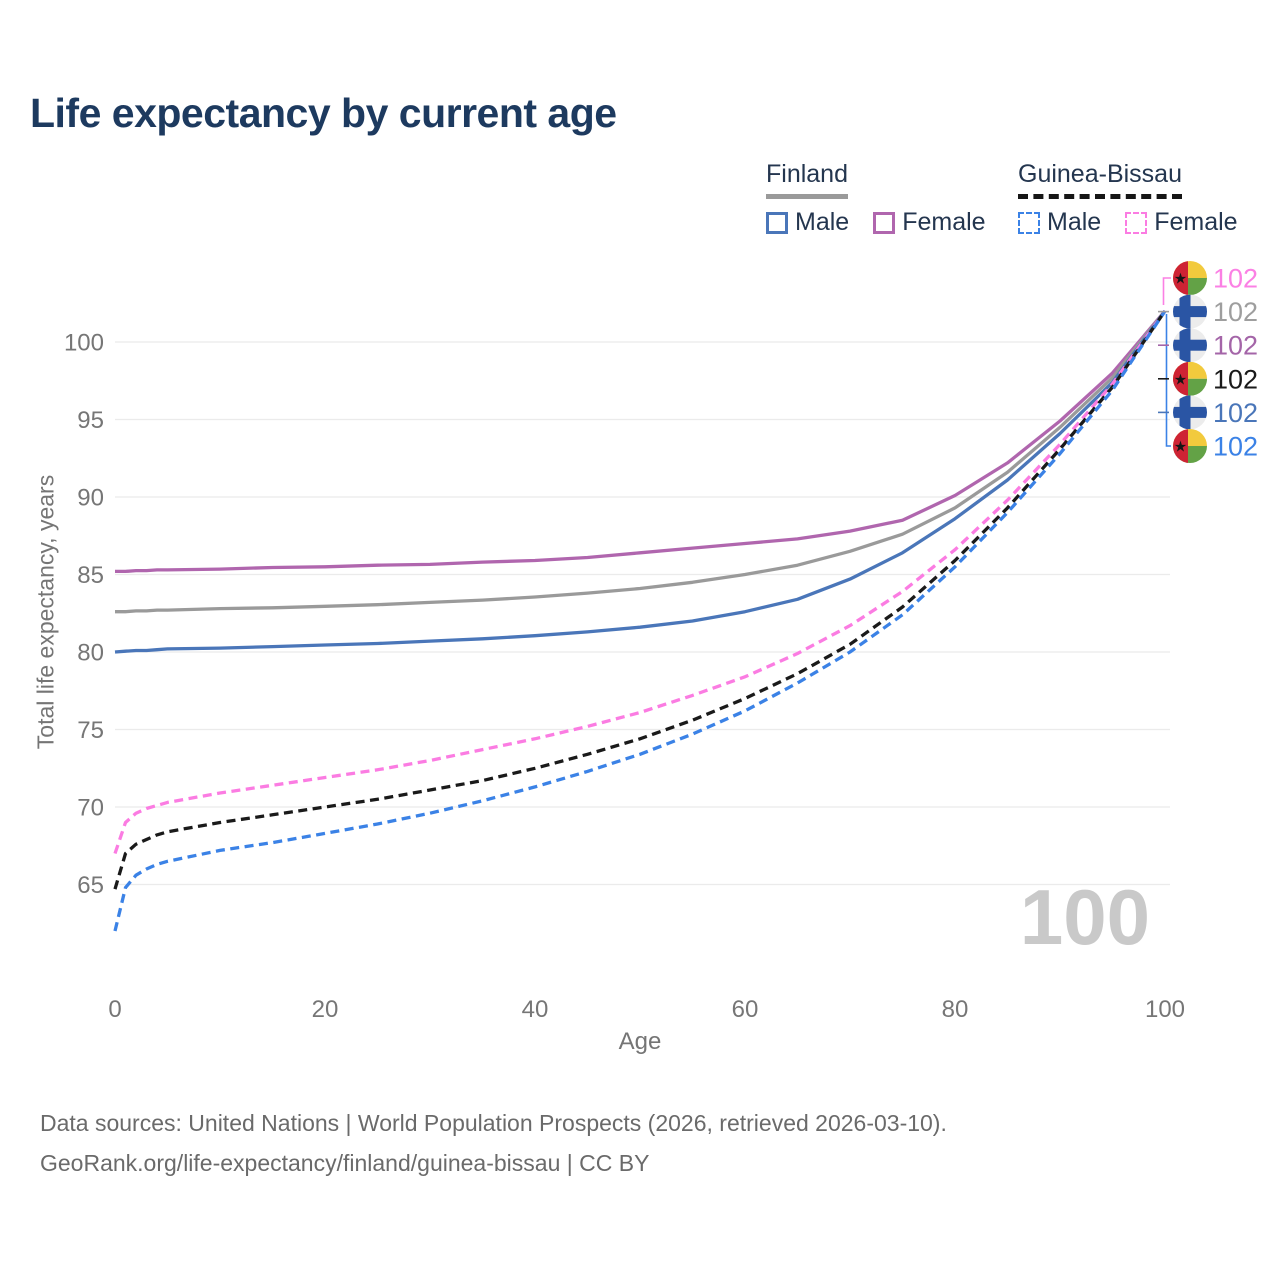 Image resolution: width=1280 pixels, height=1280 pixels. I want to click on x-tick-label: 80, so click(955, 1009).